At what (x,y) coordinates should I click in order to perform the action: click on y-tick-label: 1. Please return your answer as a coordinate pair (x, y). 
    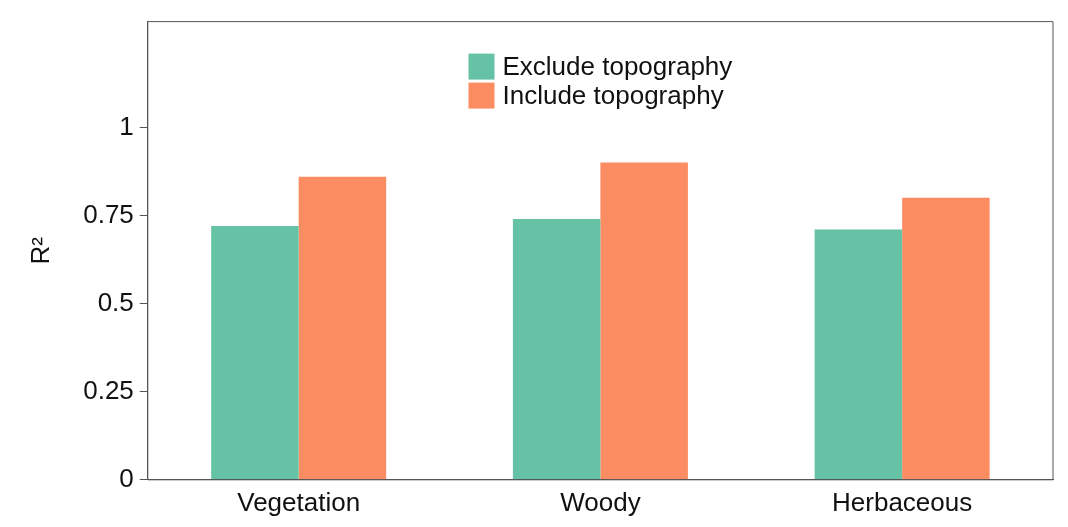
    Looking at the image, I should click on (126, 125).